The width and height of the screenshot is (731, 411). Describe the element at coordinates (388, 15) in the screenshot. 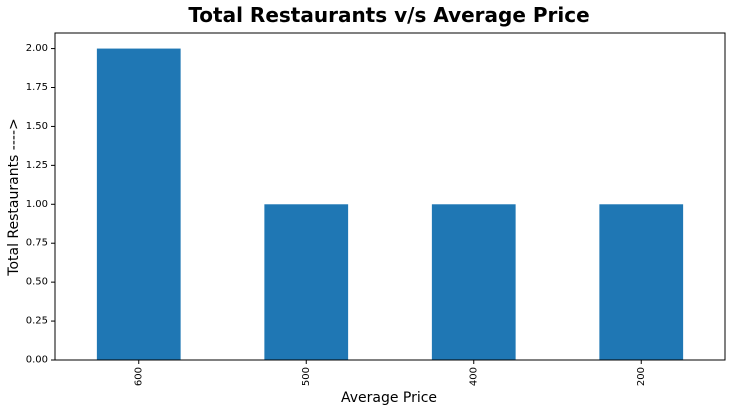

I see `chart-title: Total Restaurants v/s Average Price` at that location.